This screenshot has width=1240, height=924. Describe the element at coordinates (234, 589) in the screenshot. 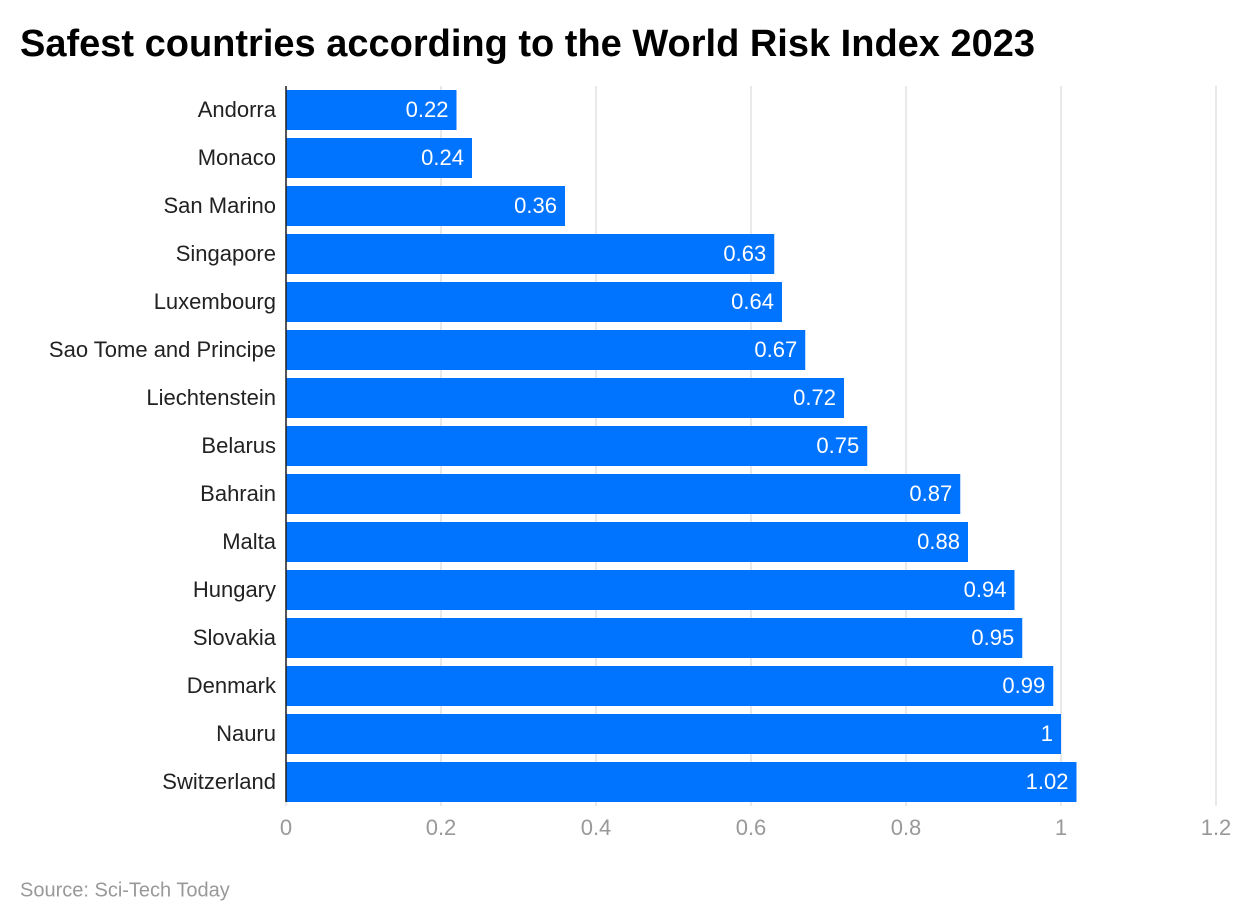

I see `y-tick-label: Hungary` at that location.